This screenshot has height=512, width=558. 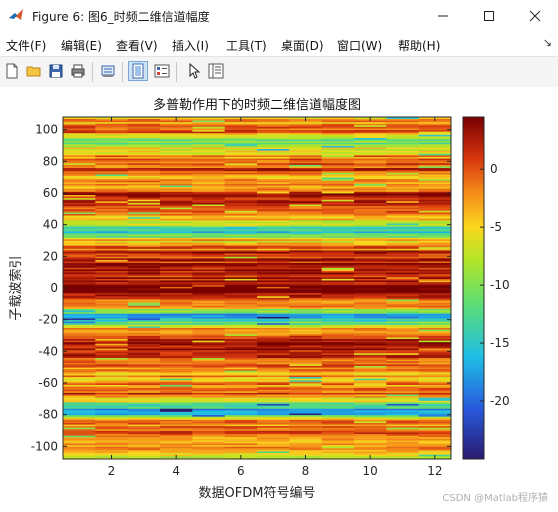 I want to click on save-button, so click(x=56, y=71).